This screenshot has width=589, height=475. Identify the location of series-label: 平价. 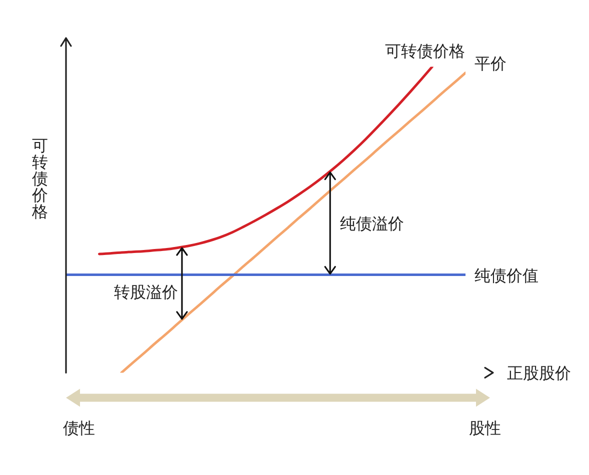
(490, 63).